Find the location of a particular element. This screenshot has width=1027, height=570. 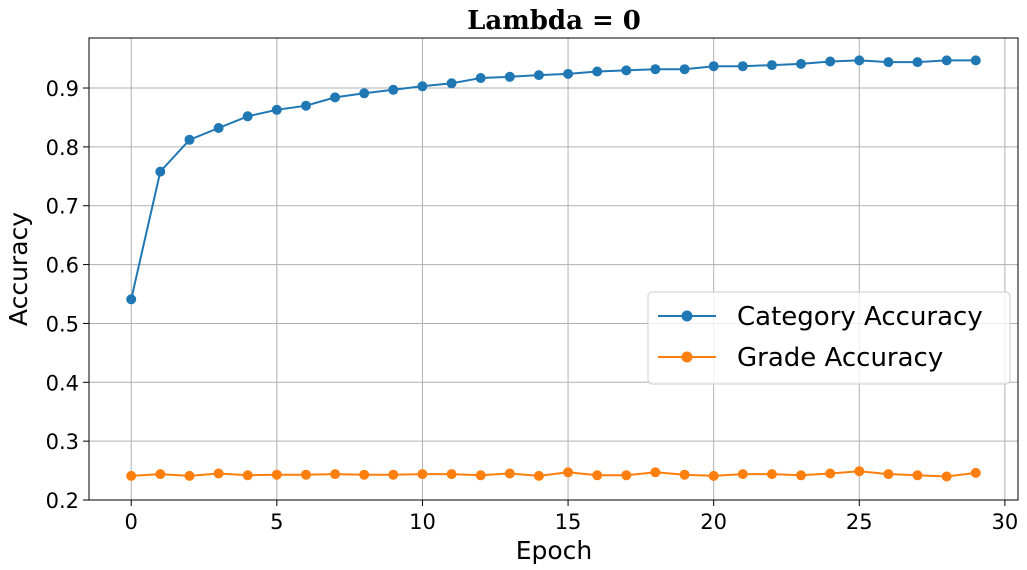

y-tick-label: 0.4 is located at coordinates (62, 383).